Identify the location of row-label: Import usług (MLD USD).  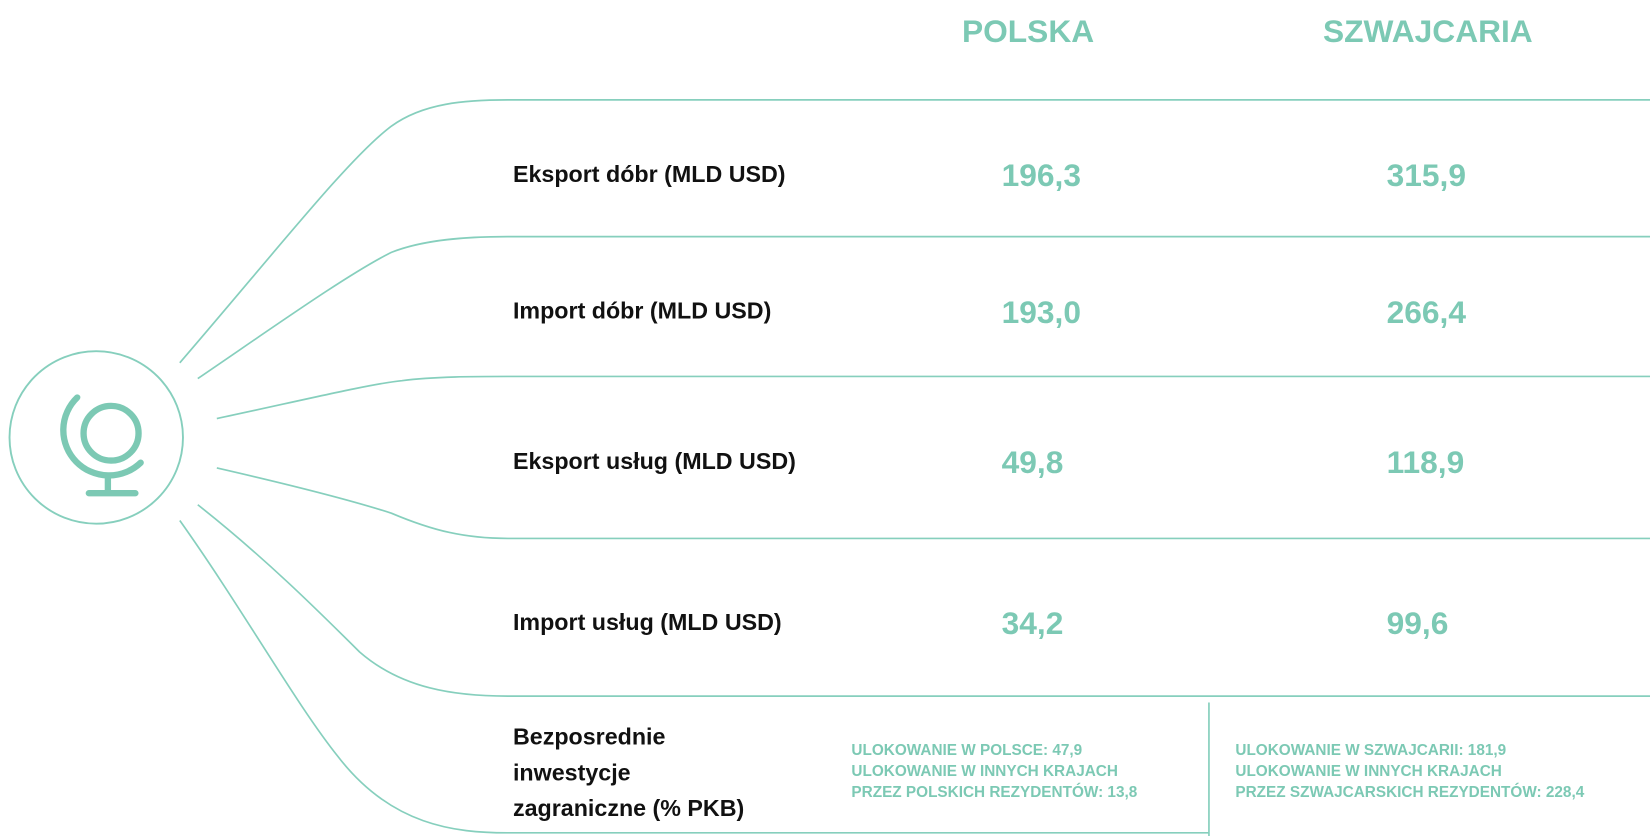
(647, 622).